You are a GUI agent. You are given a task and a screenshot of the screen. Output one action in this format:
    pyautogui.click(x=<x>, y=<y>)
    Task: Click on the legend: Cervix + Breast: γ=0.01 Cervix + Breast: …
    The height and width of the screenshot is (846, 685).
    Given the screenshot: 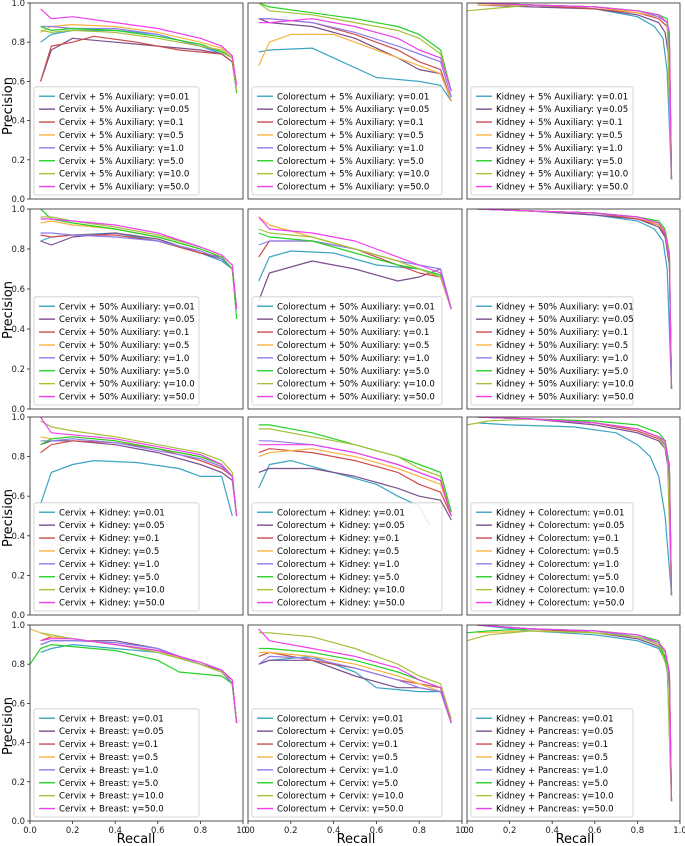 What is the action you would take?
    pyautogui.click(x=116, y=763)
    